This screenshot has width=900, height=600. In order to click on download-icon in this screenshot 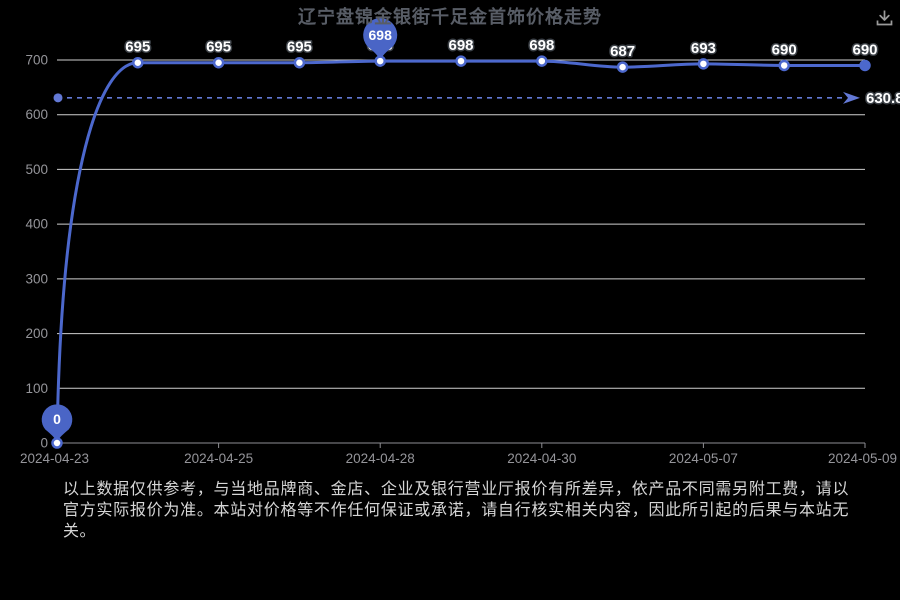, I will do `click(884, 17)`.